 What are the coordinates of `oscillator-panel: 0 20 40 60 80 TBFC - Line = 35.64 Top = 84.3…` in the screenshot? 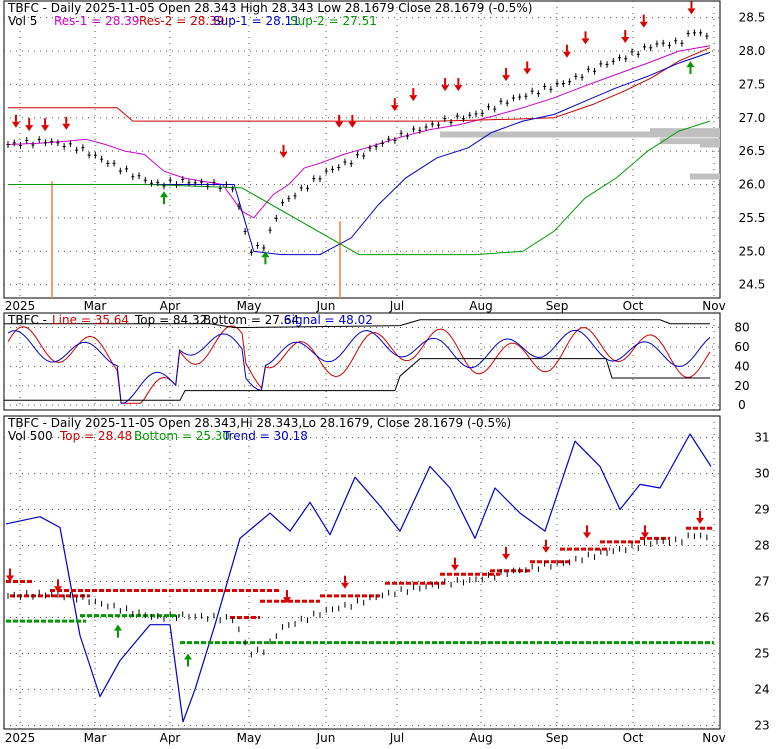 It's located at (376, 362).